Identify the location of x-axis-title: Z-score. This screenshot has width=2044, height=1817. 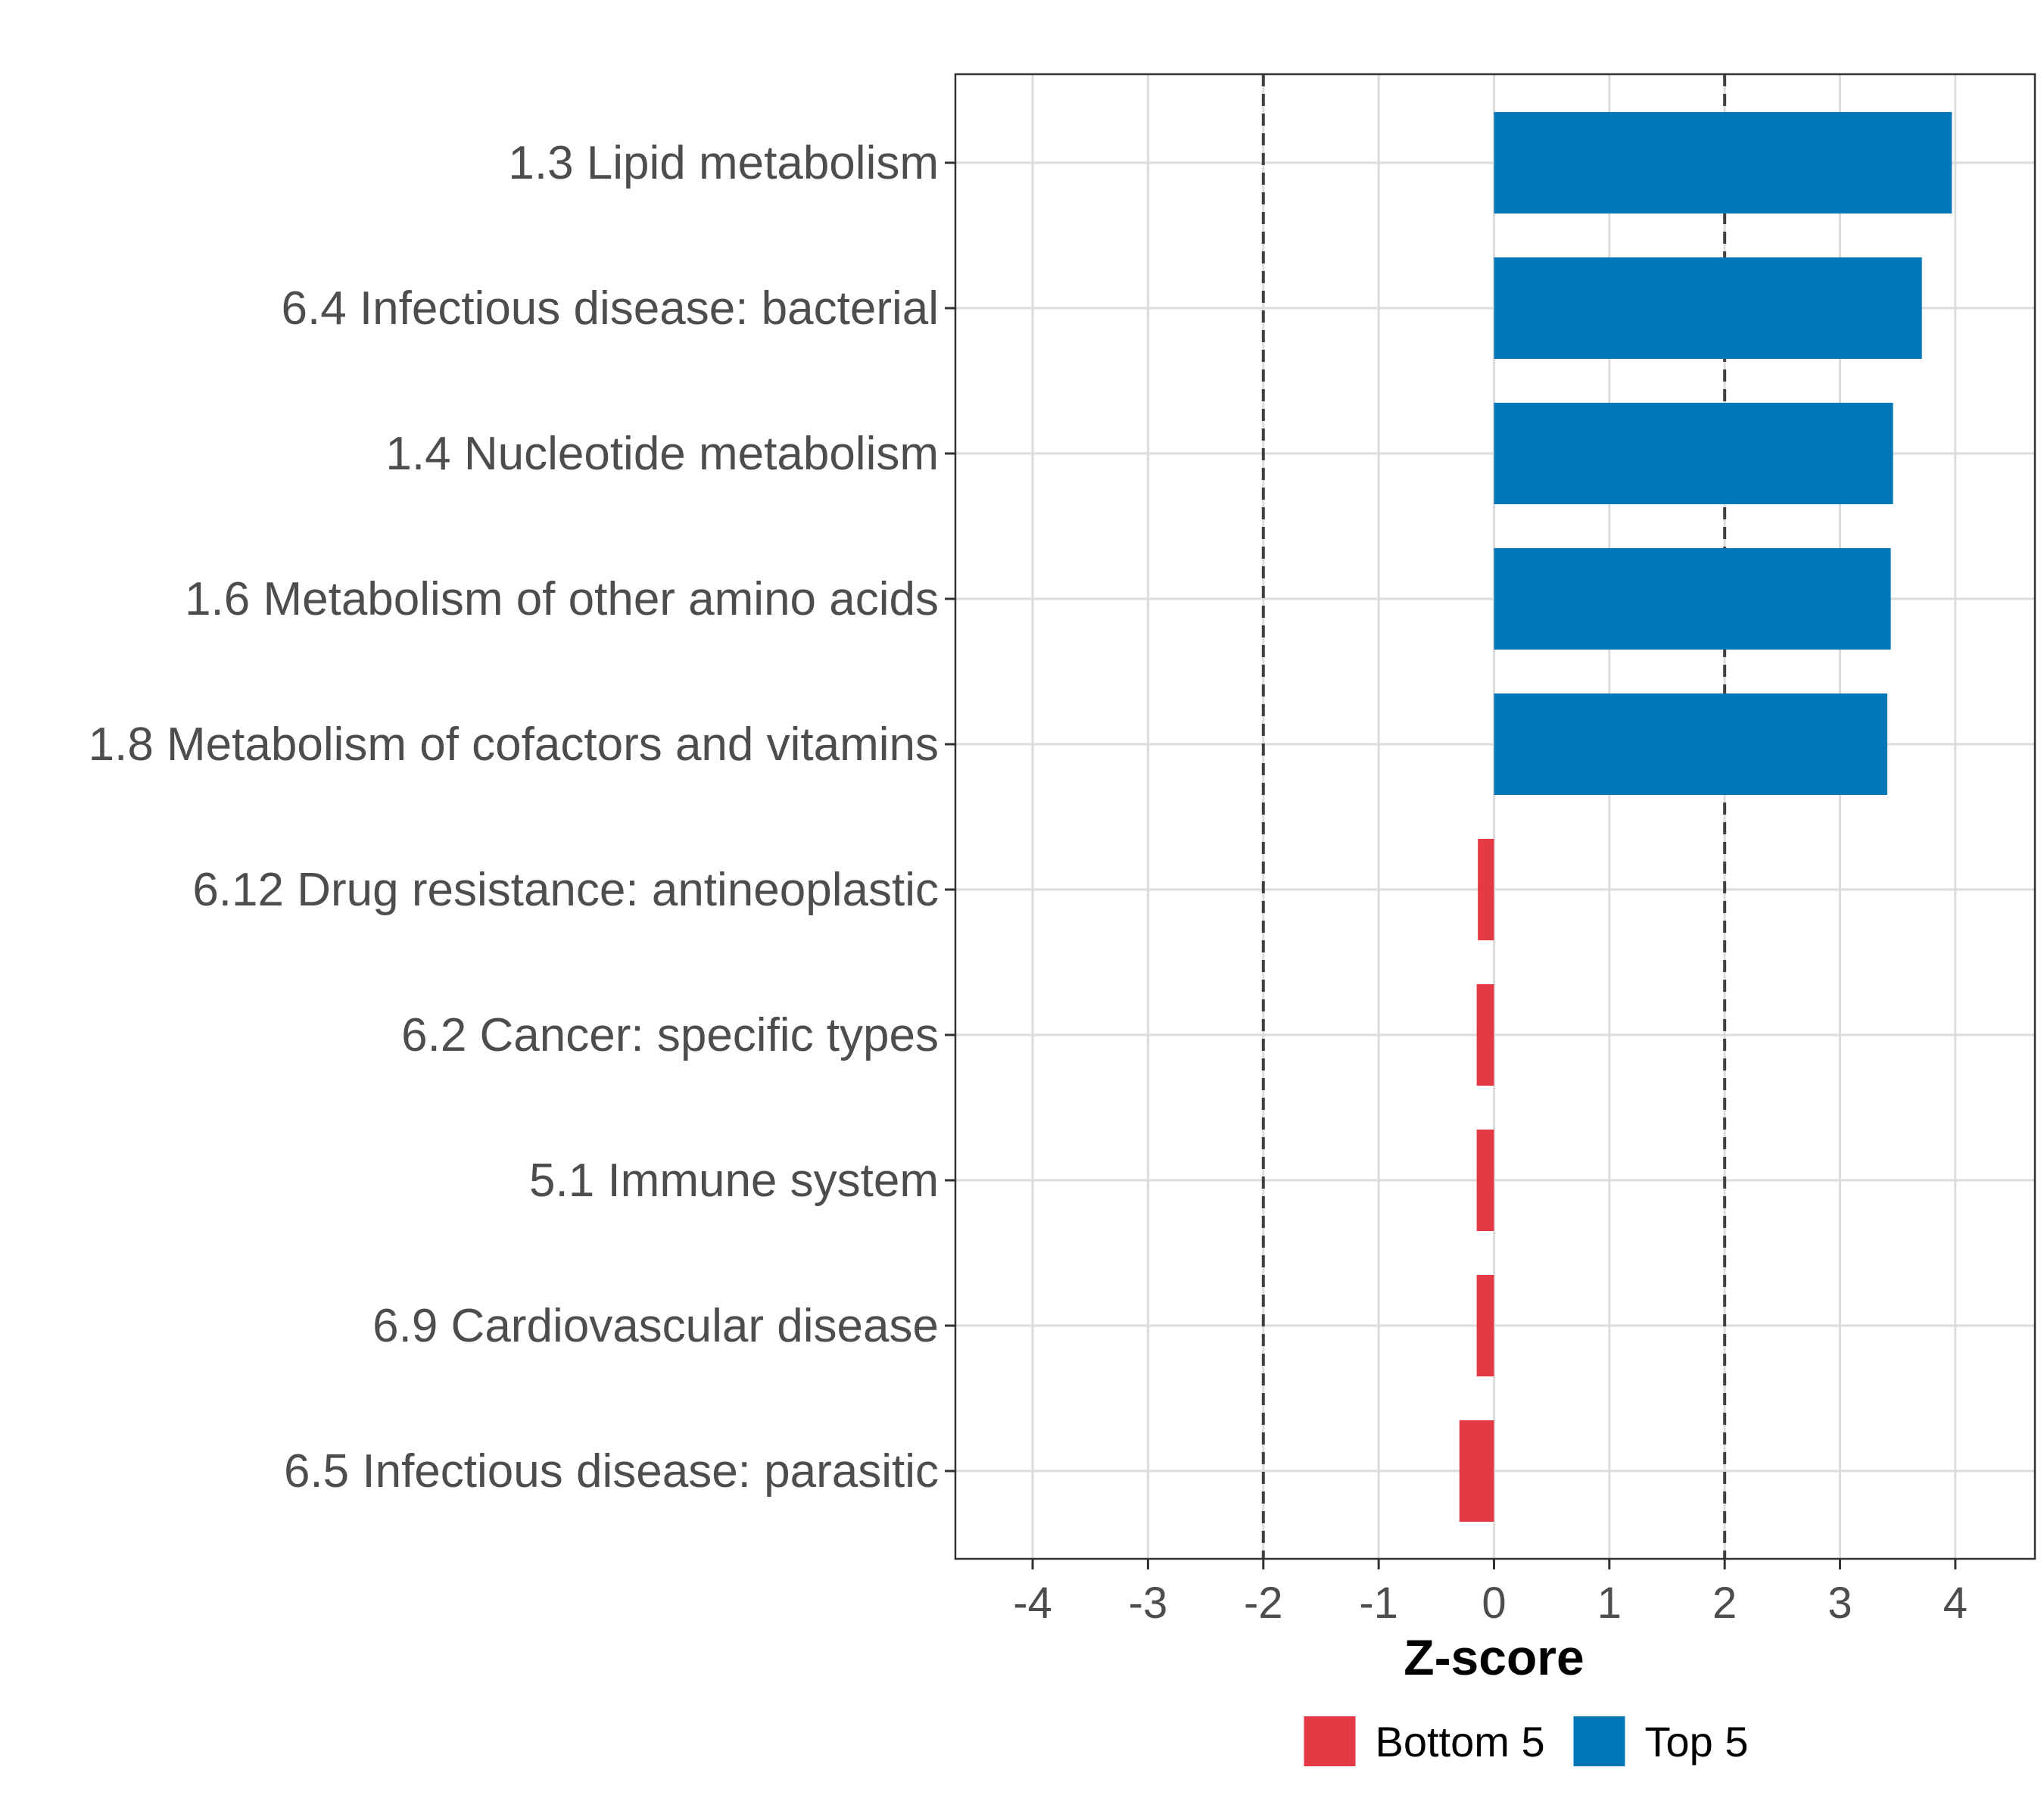
(1494, 1657).